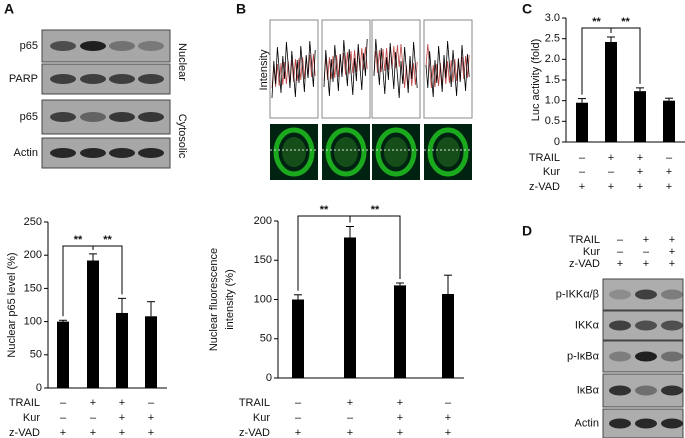  I want to click on y-tick-label: 100, so click(263, 299).